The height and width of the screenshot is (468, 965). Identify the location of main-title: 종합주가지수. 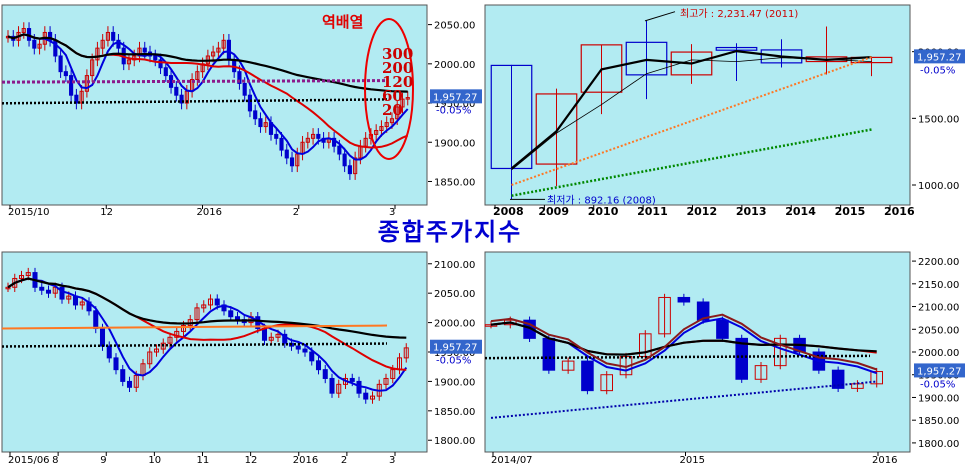
(450, 231).